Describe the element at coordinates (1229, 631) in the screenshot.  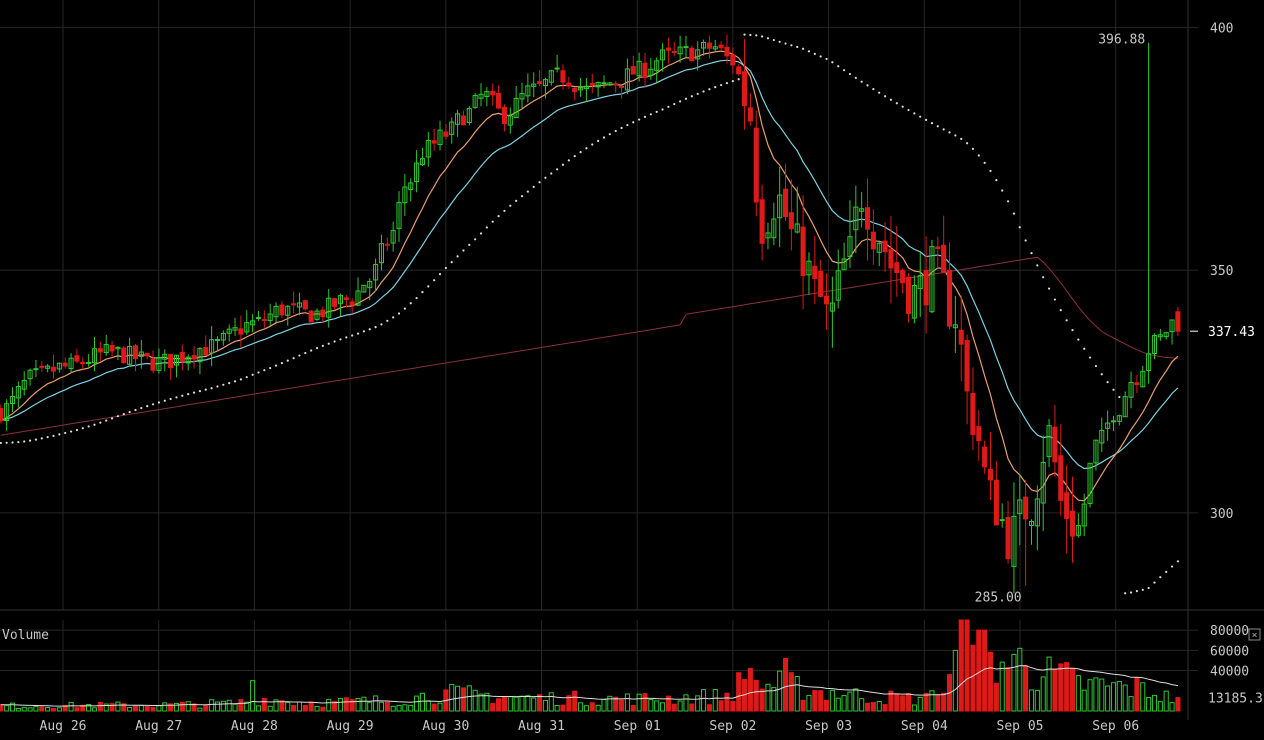
I see `volume-tick-label: 80000` at that location.